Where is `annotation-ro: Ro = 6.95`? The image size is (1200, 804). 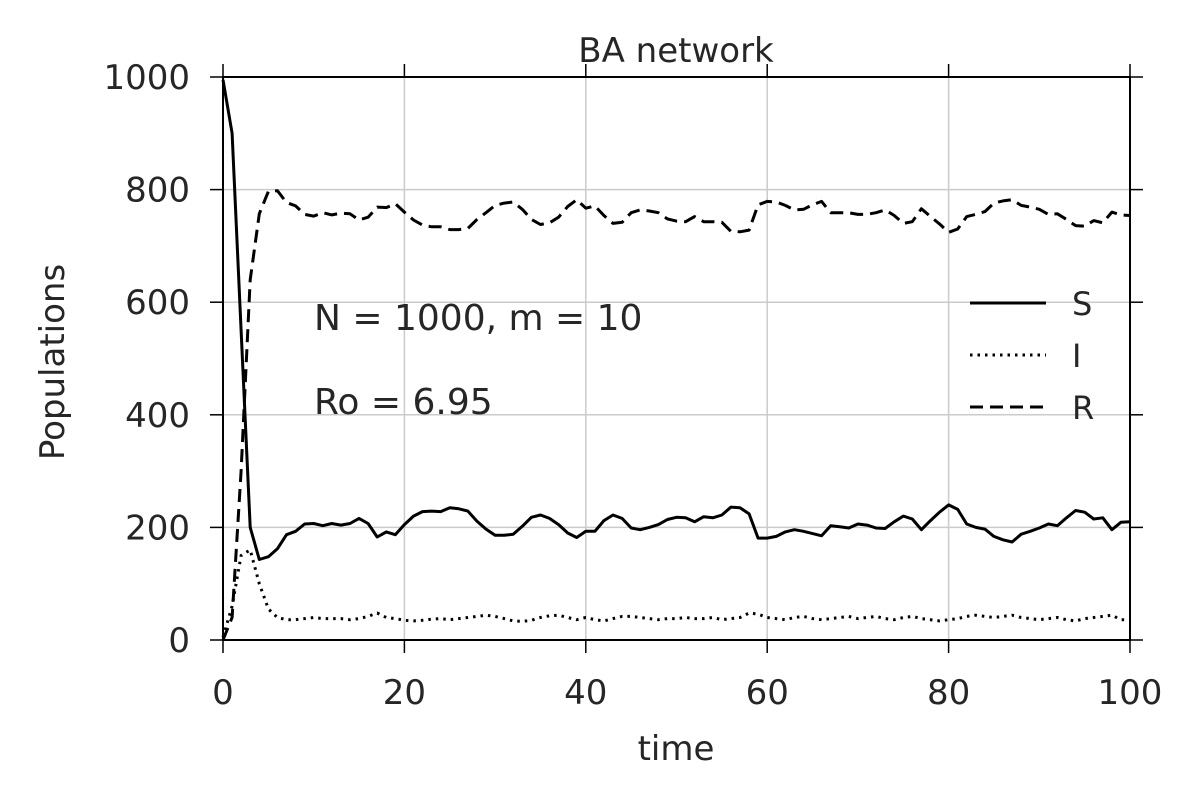 annotation-ro: Ro = 6.95 is located at coordinates (403, 402).